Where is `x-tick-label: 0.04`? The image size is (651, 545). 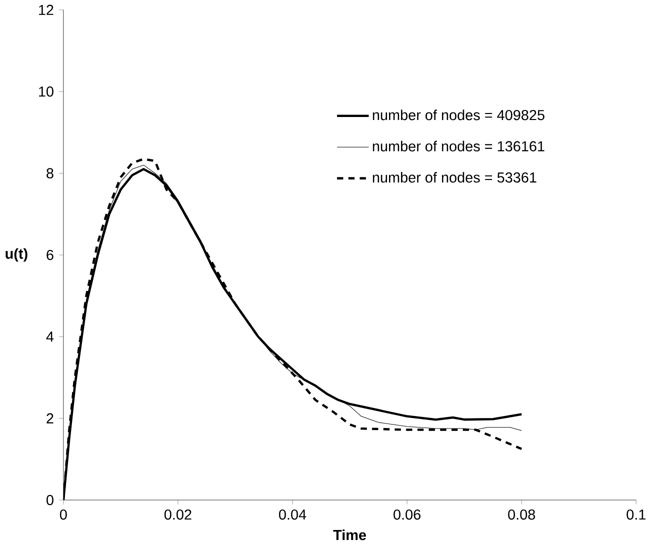
x-tick-label: 0.04 is located at coordinates (292, 514).